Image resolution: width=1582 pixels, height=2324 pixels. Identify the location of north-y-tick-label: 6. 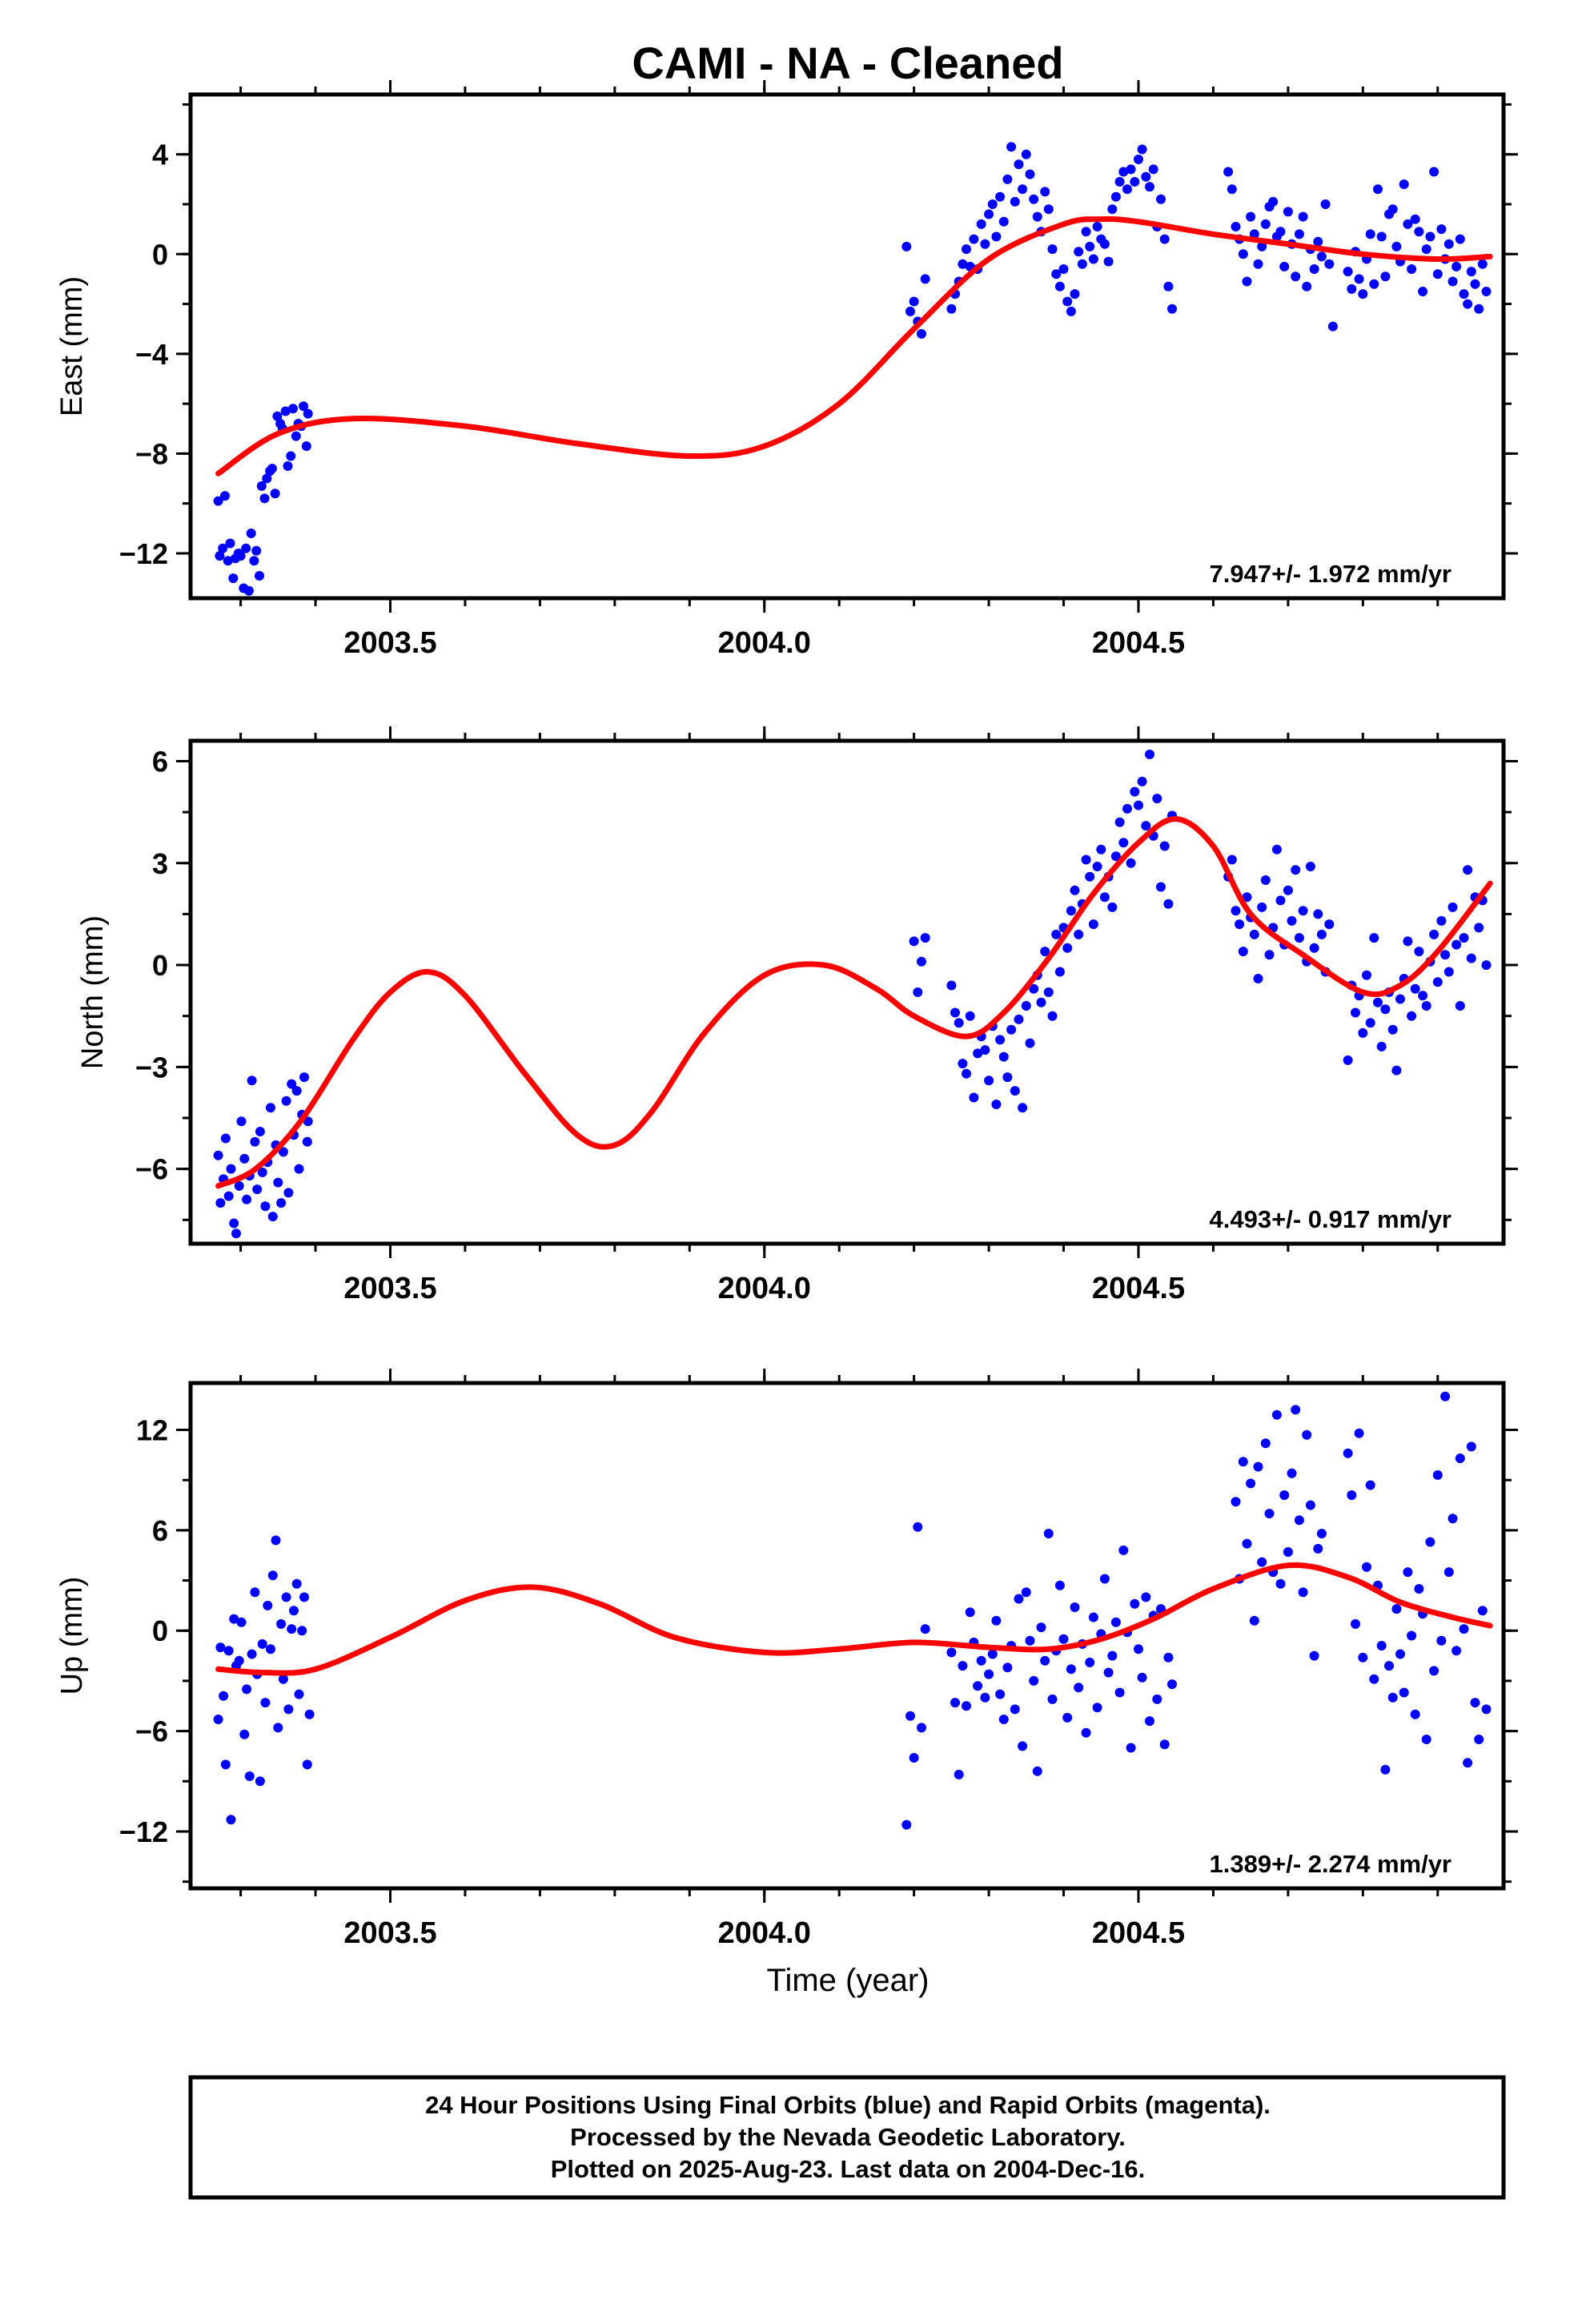
(160, 761).